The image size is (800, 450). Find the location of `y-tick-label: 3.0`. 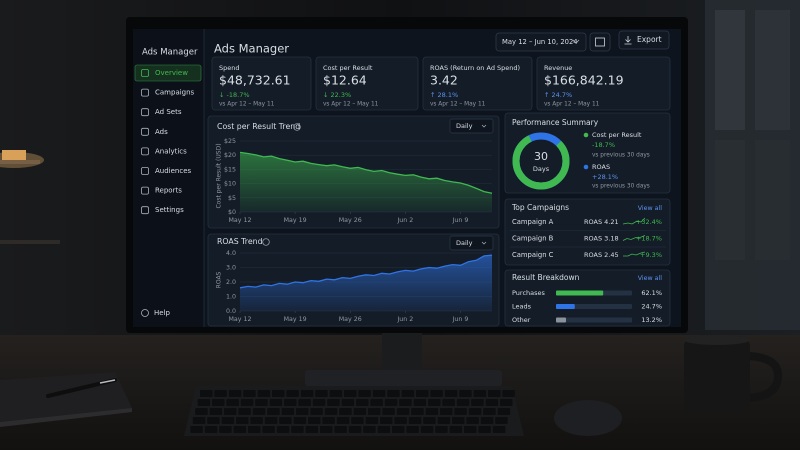

y-tick-label: 3.0 is located at coordinates (231, 268).